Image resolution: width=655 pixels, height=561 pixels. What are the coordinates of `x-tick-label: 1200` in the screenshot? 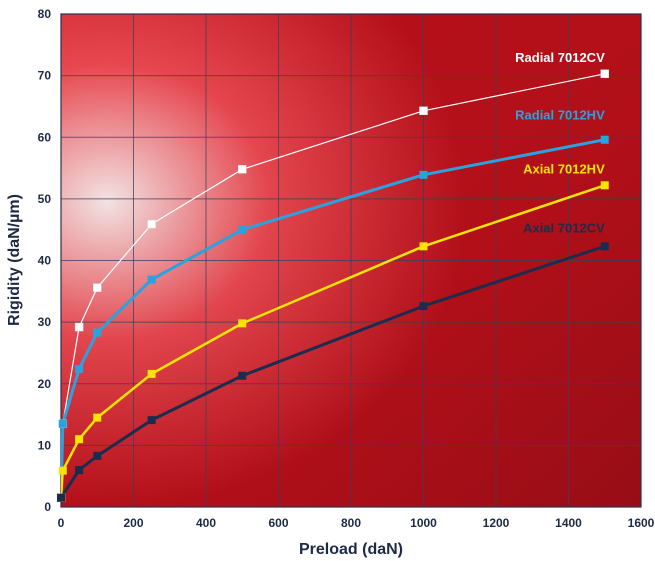 It's located at (496, 523).